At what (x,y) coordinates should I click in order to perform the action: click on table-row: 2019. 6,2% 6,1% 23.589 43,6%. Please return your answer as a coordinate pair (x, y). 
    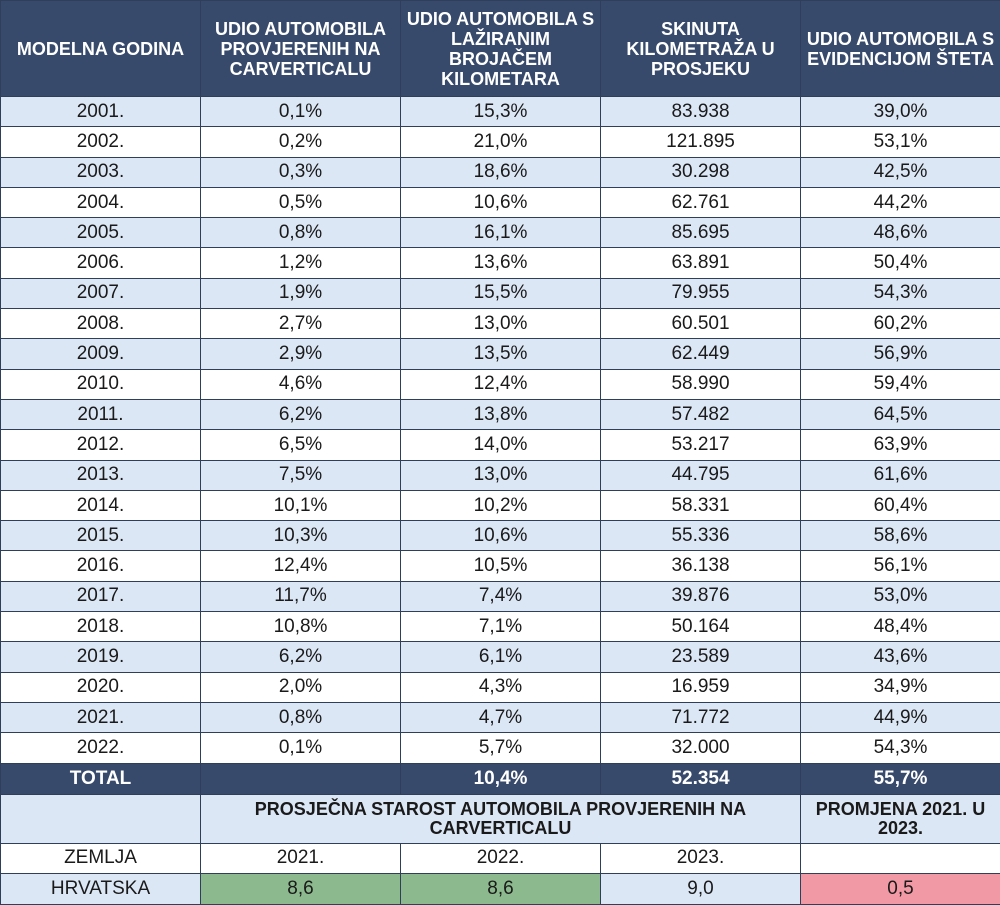
    Looking at the image, I should click on (500, 657).